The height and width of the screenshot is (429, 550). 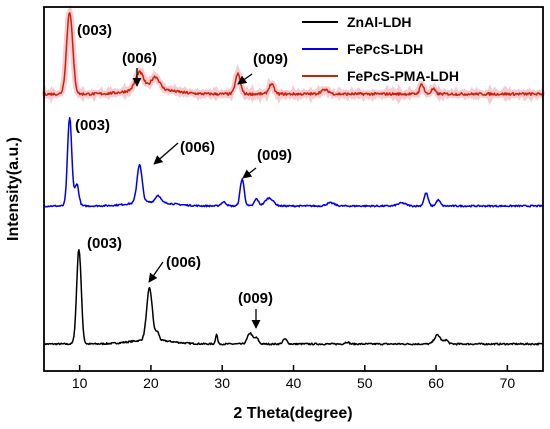 I want to click on annotation-009-fepcs: (009), so click(x=274, y=155).